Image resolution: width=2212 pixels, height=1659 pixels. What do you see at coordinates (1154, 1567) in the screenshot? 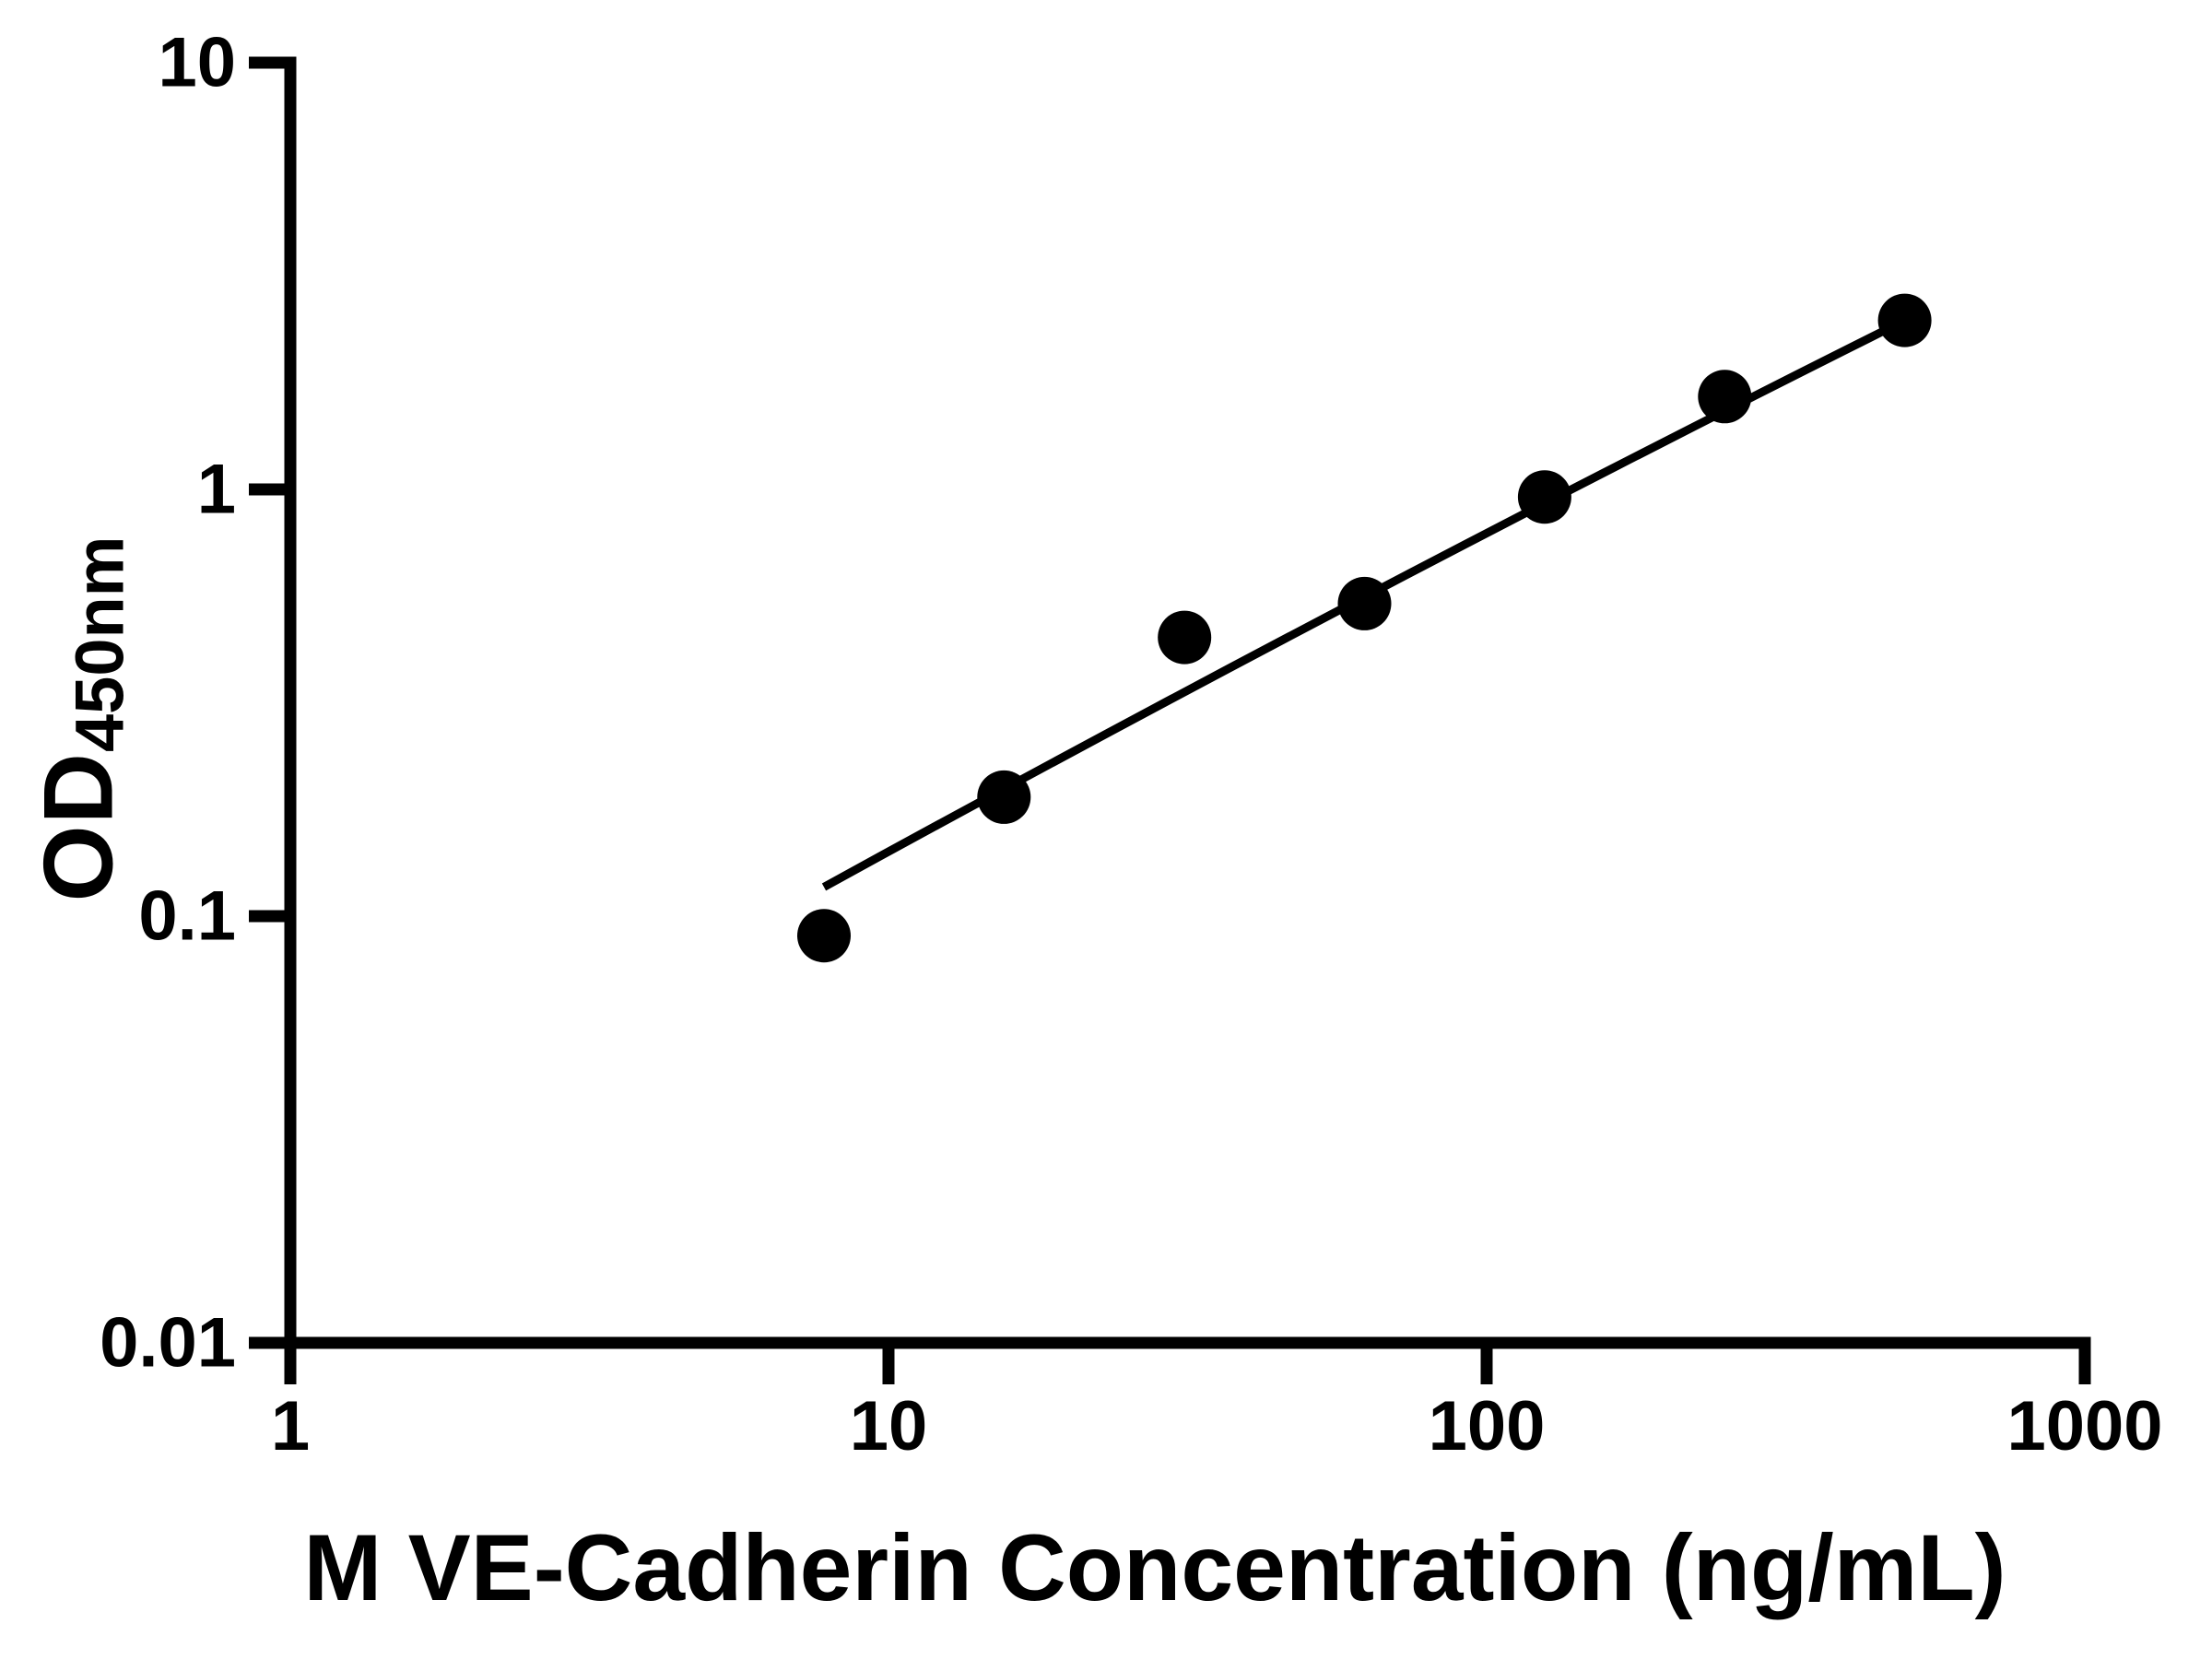
I see `x-axis-title: M VE-Cadherin Concentration (ng/mL)` at bounding box center [1154, 1567].